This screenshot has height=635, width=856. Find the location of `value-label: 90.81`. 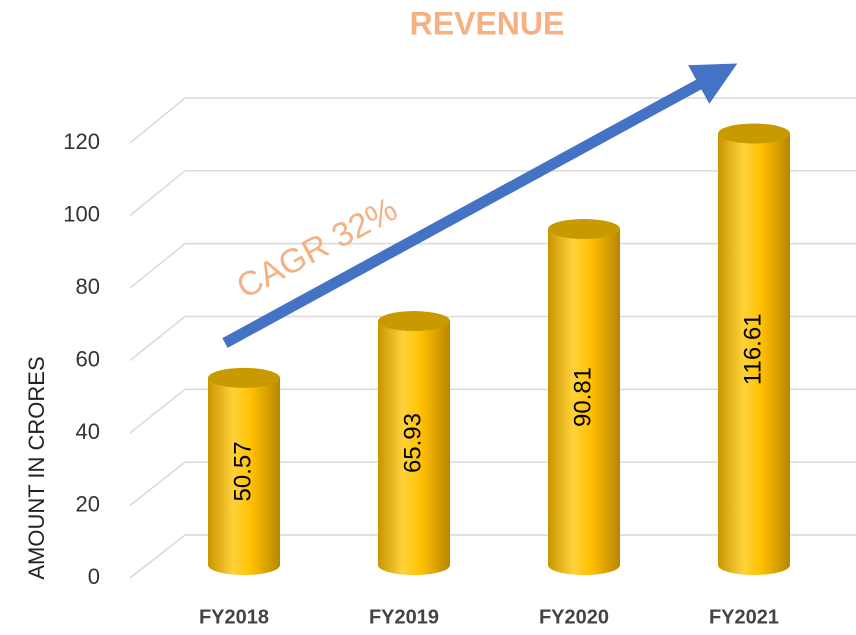

value-label: 90.81 is located at coordinates (582, 397).